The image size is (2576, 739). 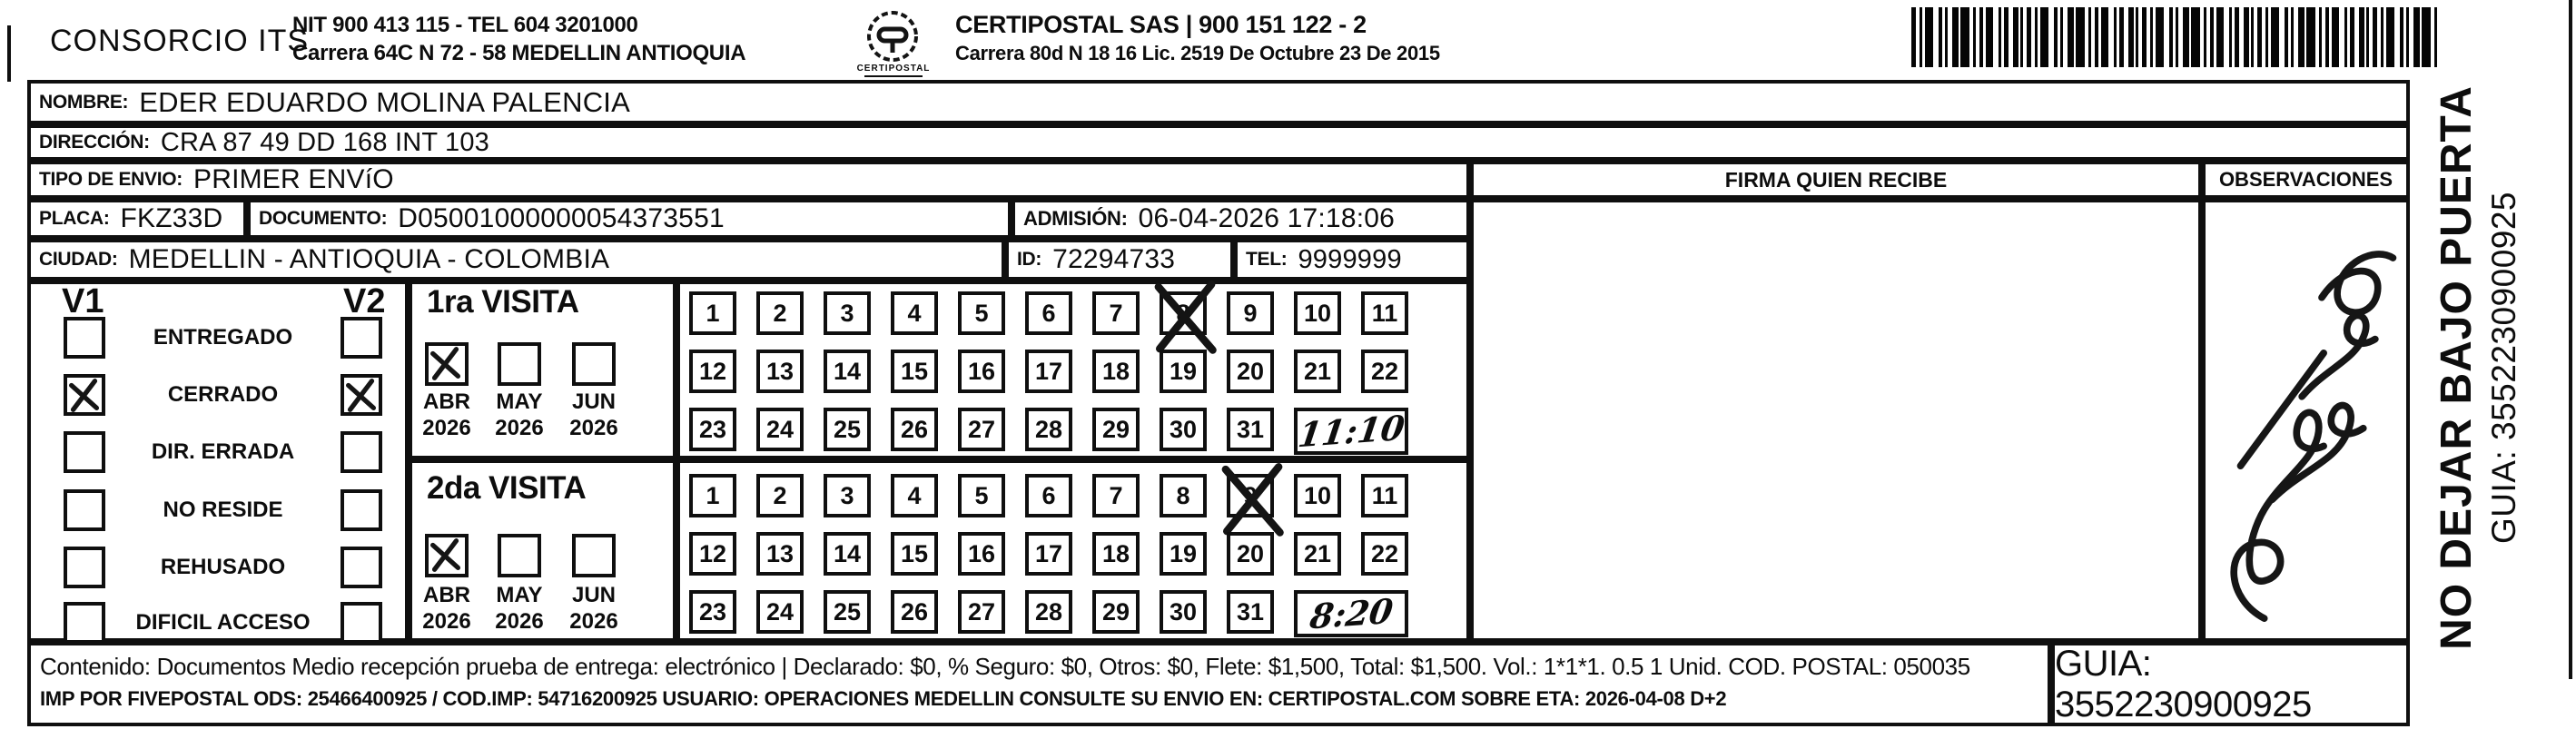 What do you see at coordinates (361, 452) in the screenshot?
I see `checkbox-v2-dir-errada` at bounding box center [361, 452].